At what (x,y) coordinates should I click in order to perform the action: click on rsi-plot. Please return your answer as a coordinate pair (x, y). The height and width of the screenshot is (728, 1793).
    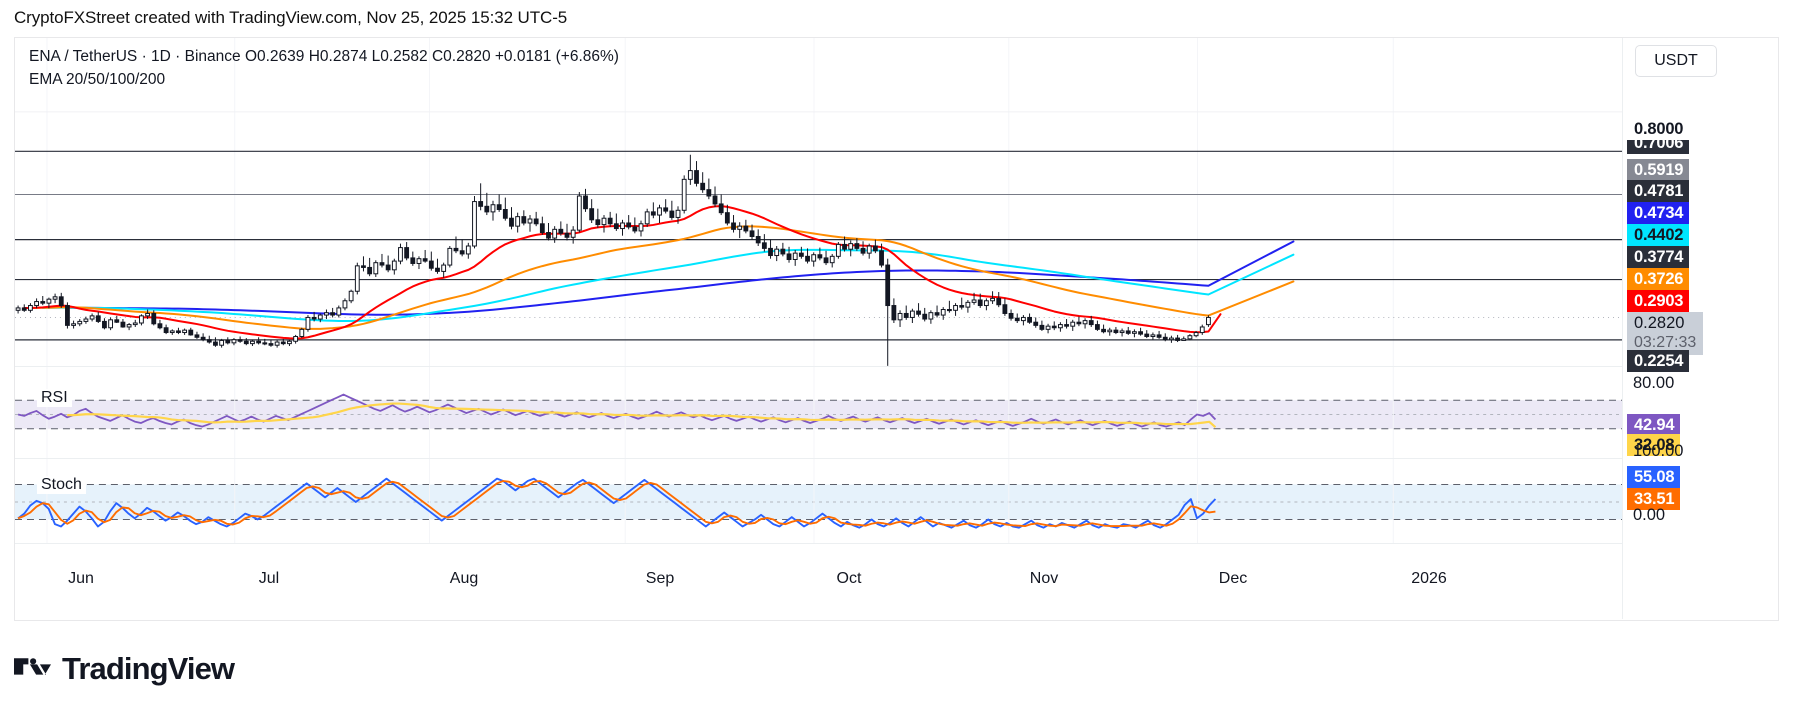
    Looking at the image, I should click on (818, 412).